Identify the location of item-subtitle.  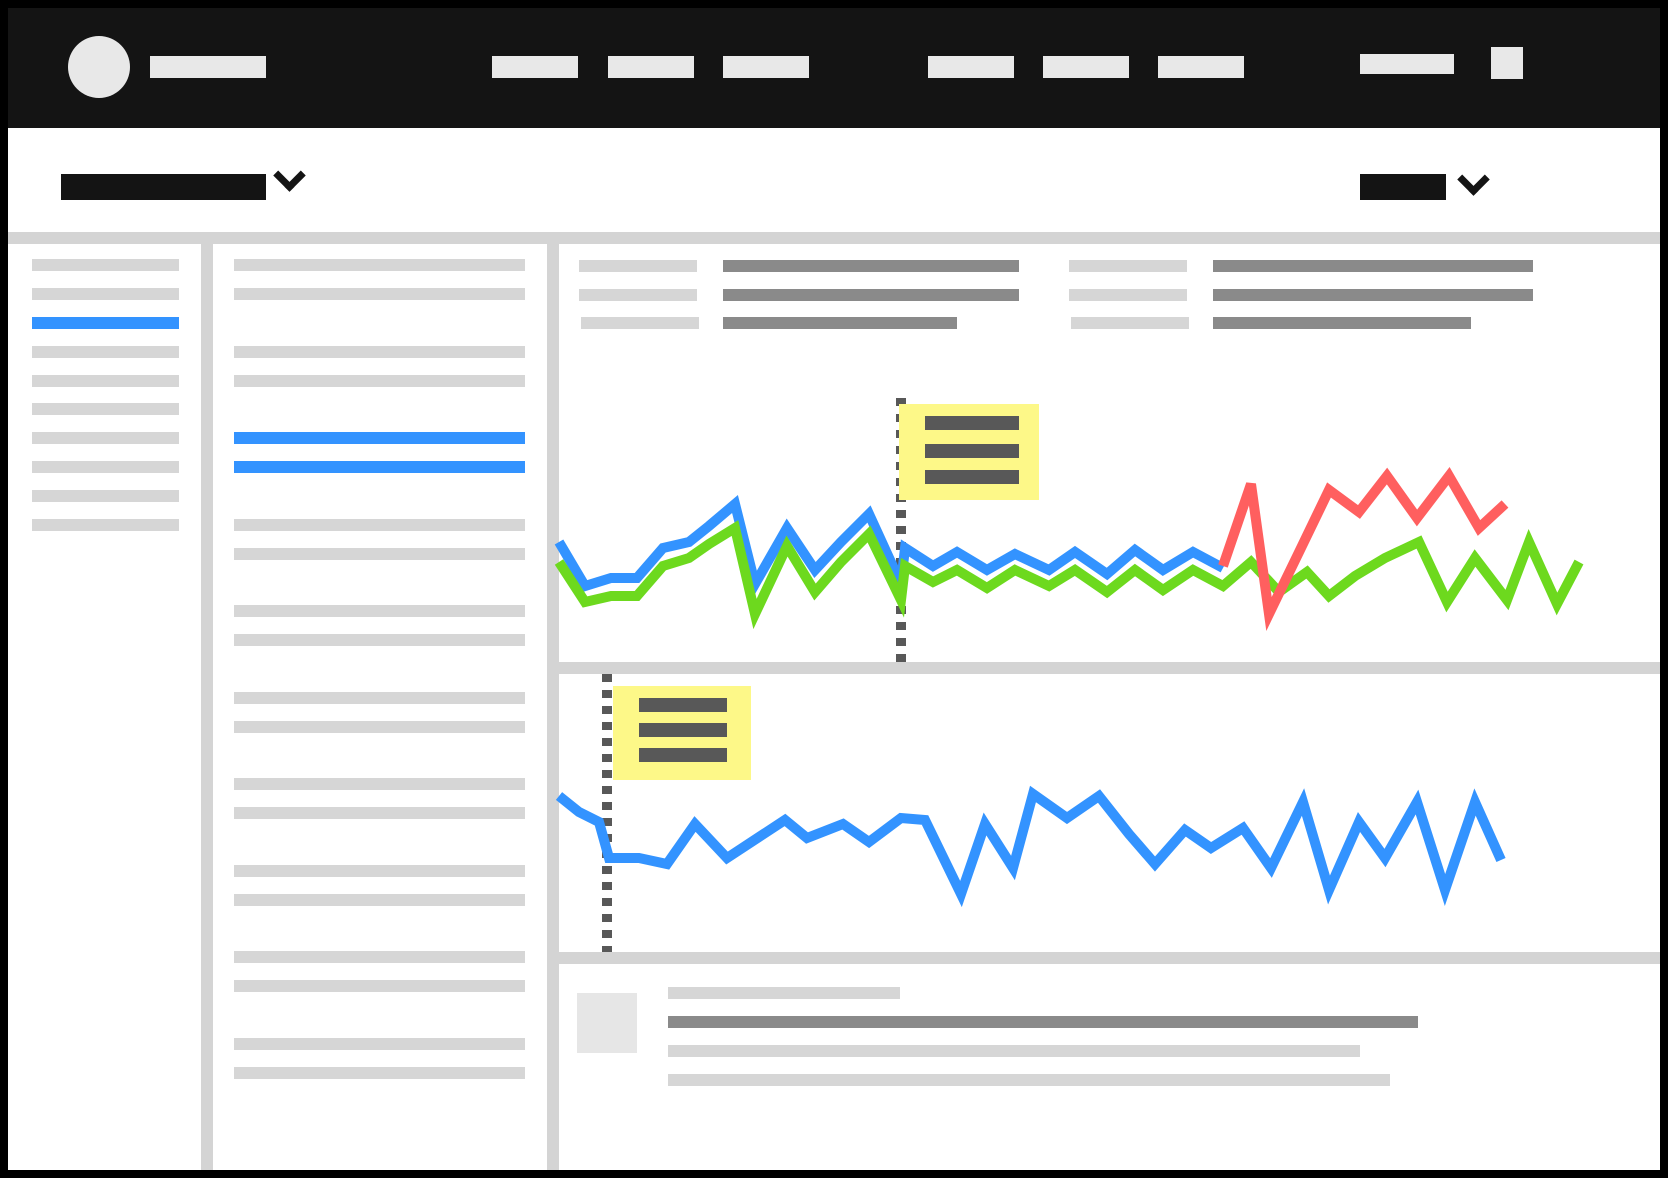
(1043, 1022).